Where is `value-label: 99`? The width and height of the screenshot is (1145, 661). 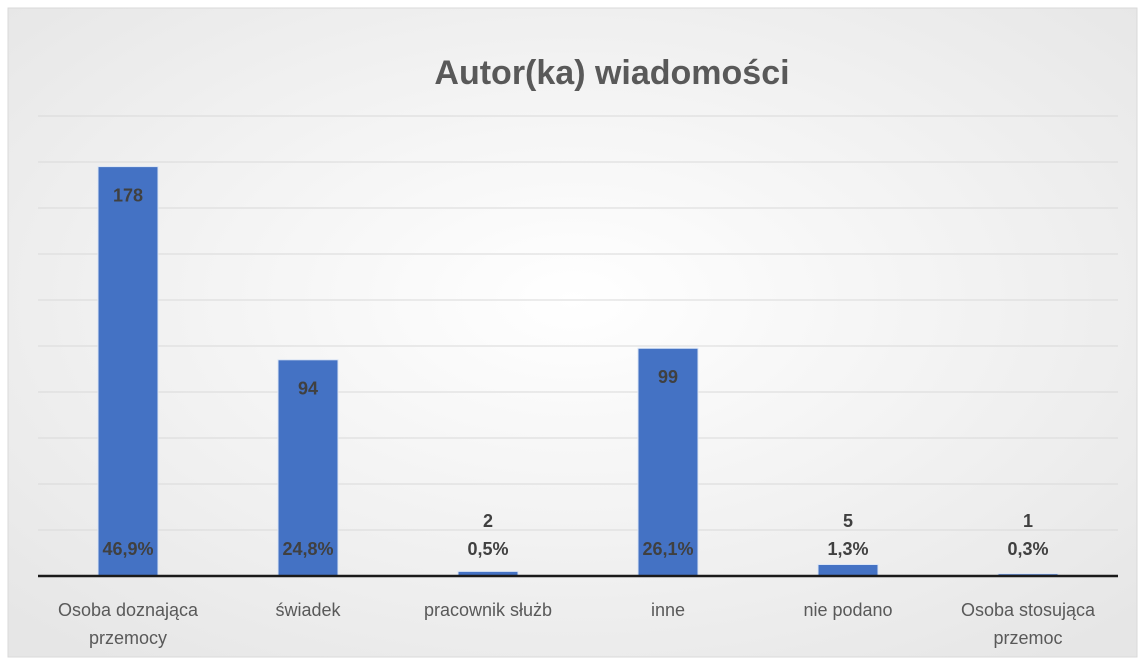 value-label: 99 is located at coordinates (668, 377).